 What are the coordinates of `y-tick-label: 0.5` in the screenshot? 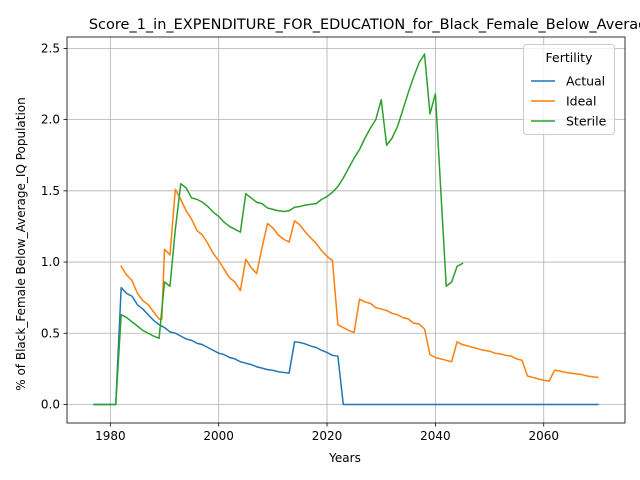 It's located at (50, 333).